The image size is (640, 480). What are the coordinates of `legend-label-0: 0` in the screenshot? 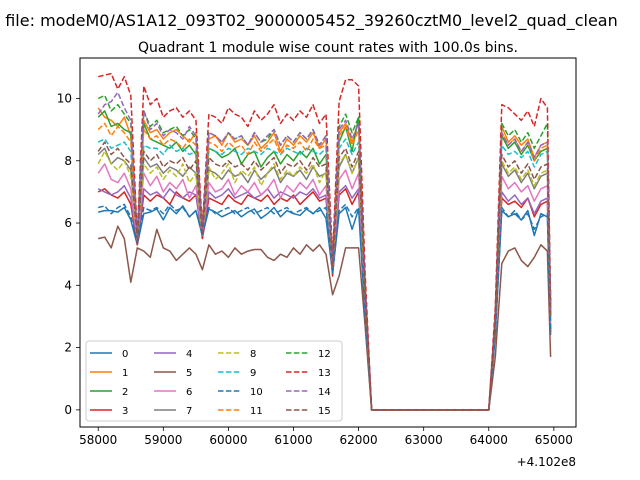 It's located at (125, 354).